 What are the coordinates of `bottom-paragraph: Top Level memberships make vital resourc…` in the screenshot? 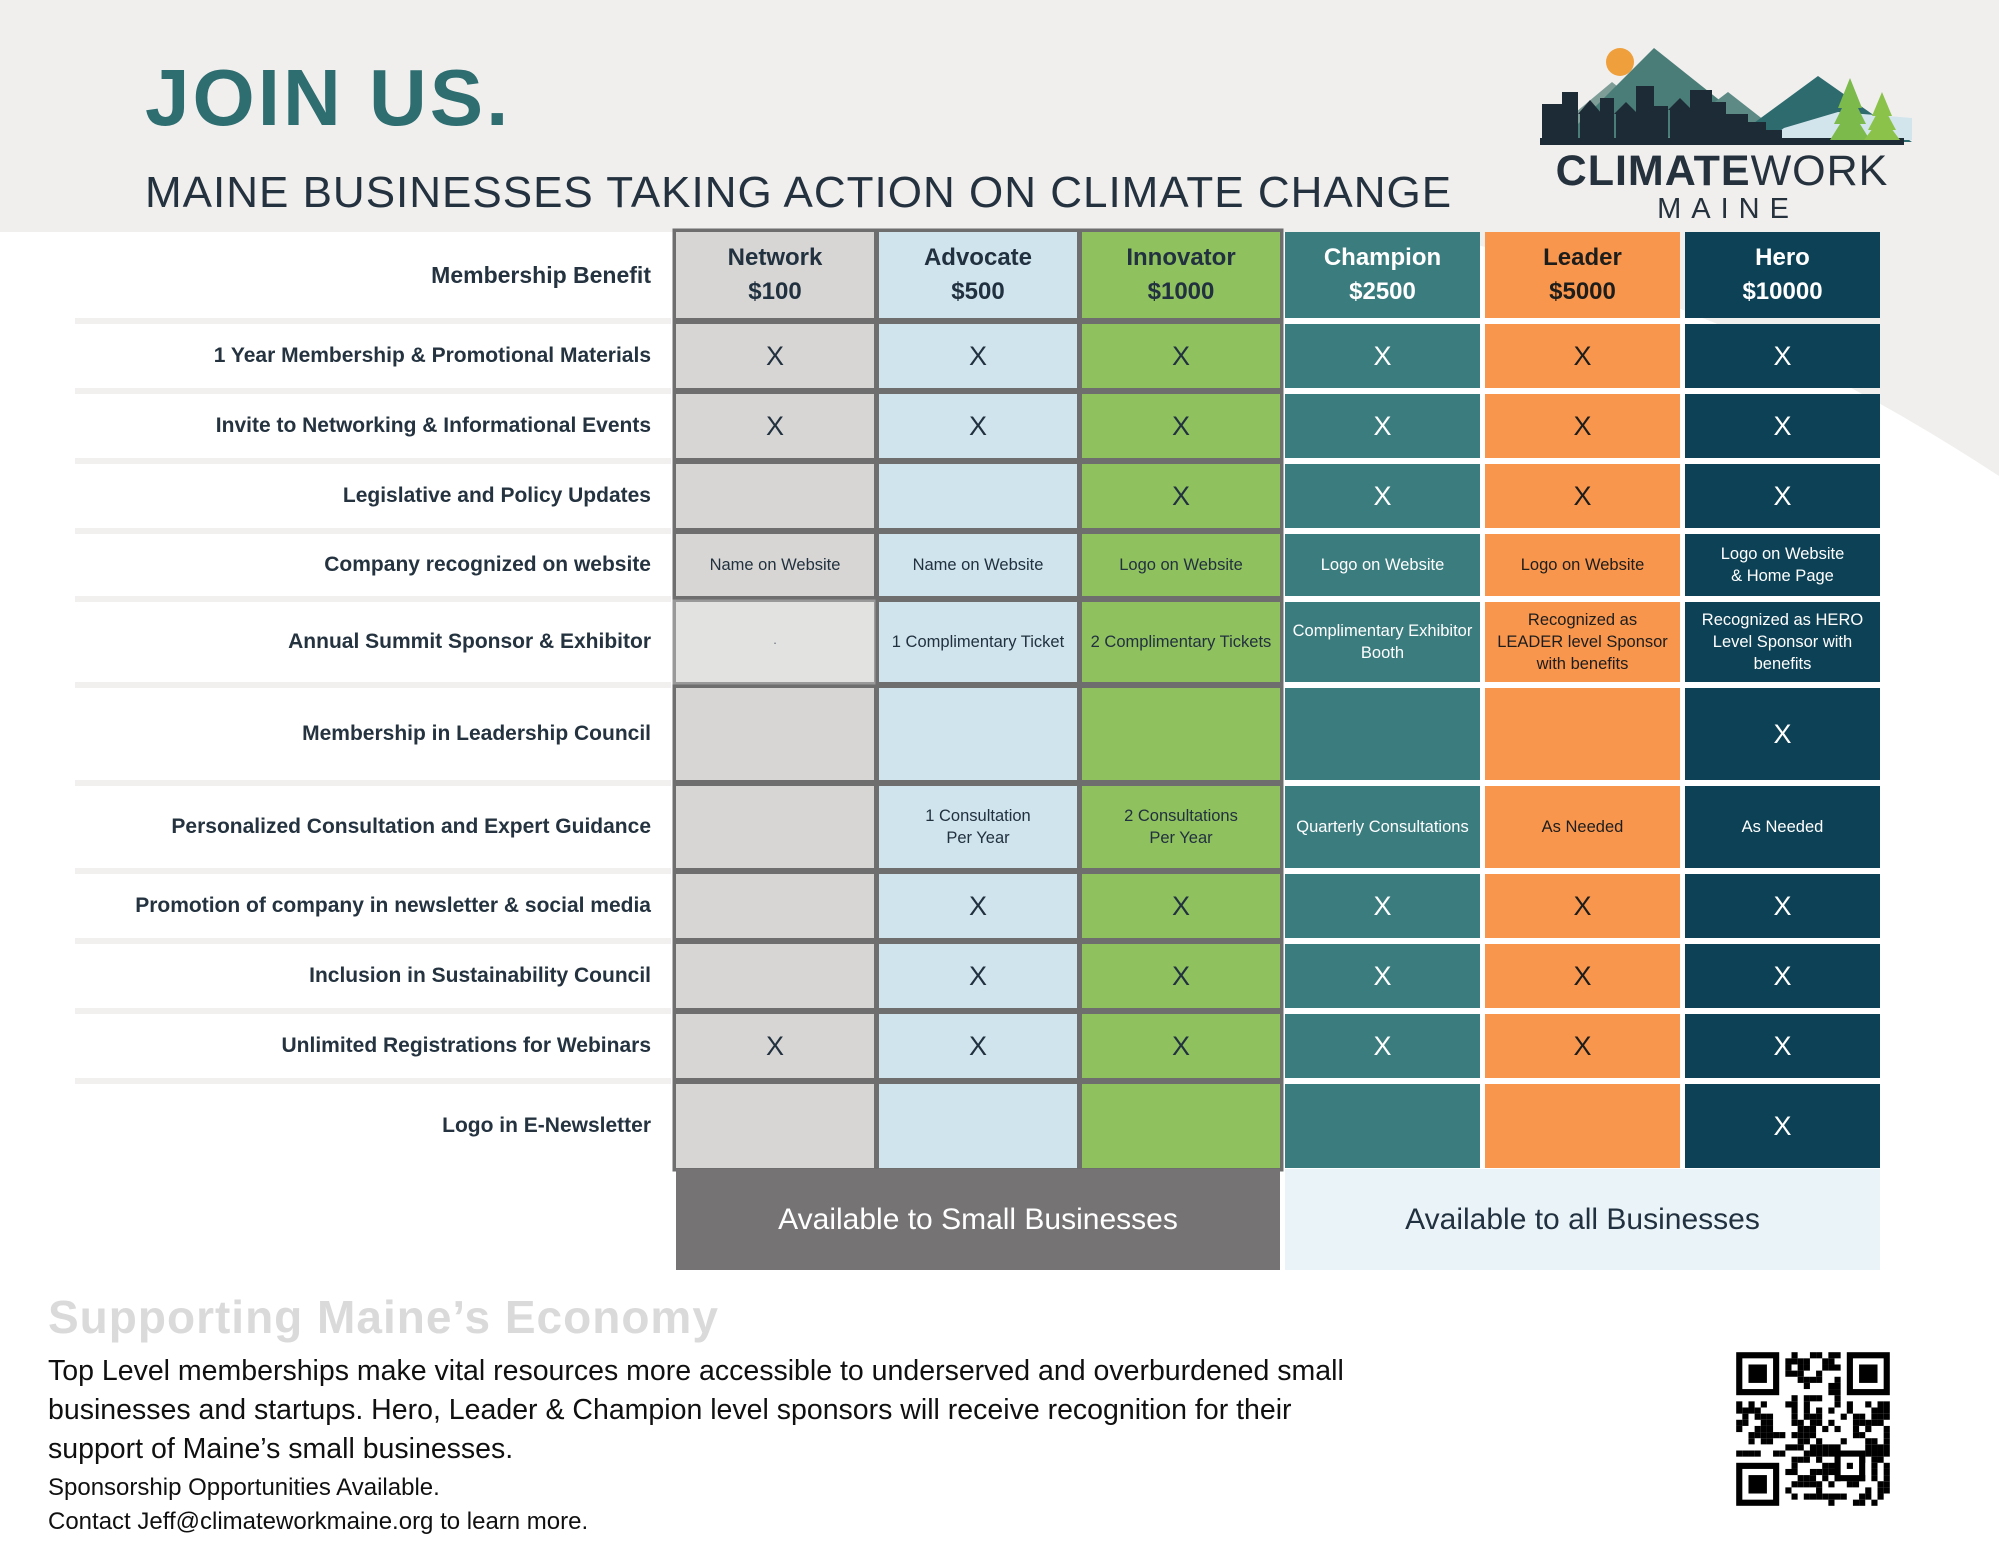 It's located at (696, 1410).